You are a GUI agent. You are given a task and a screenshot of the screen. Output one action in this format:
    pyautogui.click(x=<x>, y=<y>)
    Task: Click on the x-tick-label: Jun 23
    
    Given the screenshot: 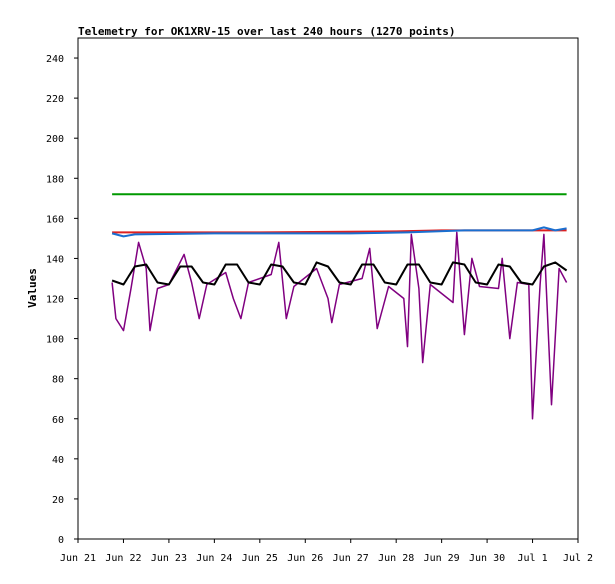 What is the action you would take?
    pyautogui.click(x=169, y=558)
    